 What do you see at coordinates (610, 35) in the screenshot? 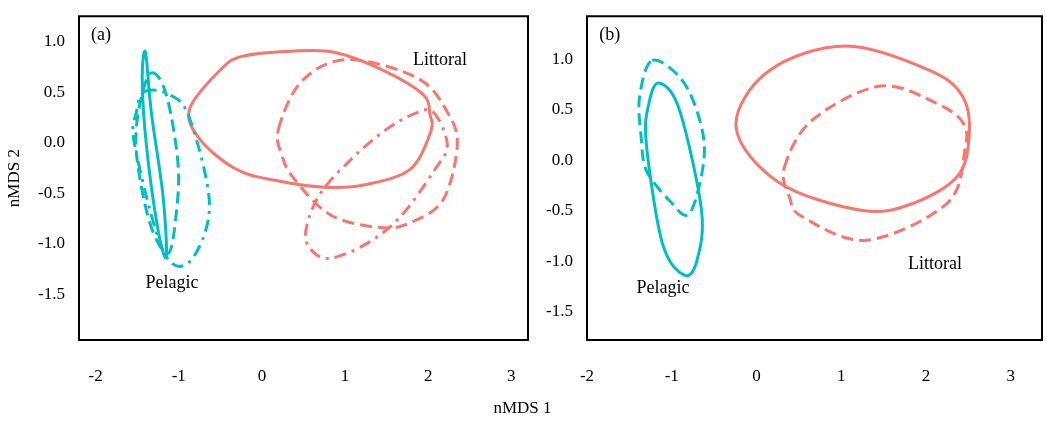
I see `annotation: (b)` at bounding box center [610, 35].